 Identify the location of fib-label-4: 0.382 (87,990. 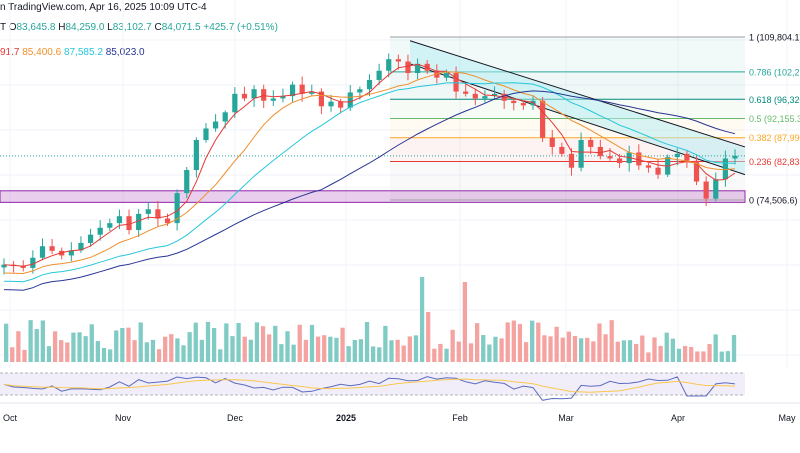
(774, 138).